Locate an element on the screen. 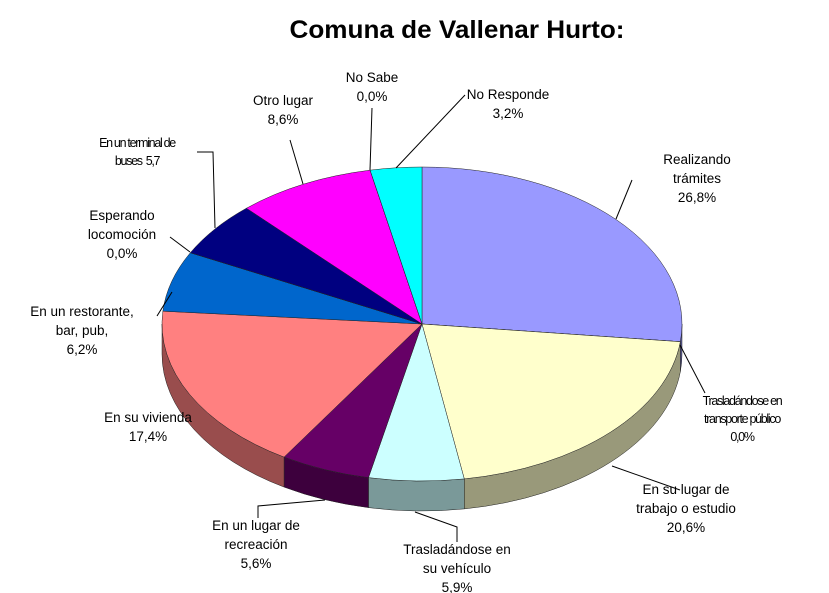 This screenshot has height=593, width=829. category-label: En un restorante, bar, pub, is located at coordinates (82, 321).